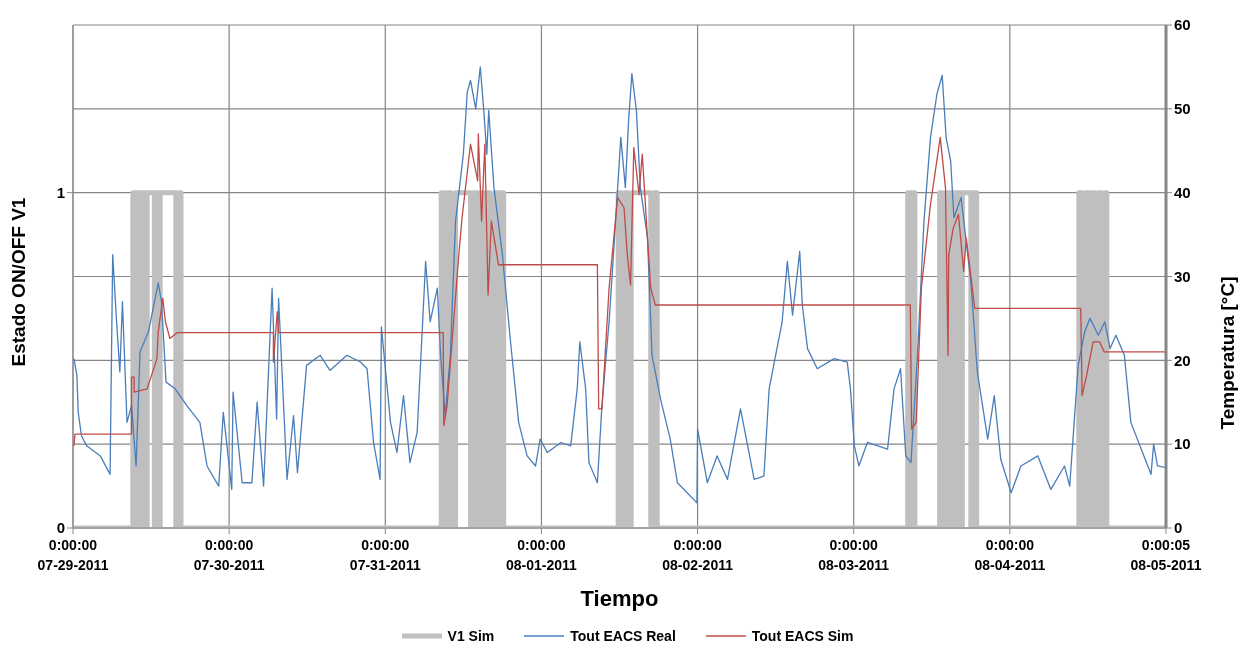 The height and width of the screenshot is (664, 1255). What do you see at coordinates (1178, 528) in the screenshot?
I see `y2-tick-label: 0` at bounding box center [1178, 528].